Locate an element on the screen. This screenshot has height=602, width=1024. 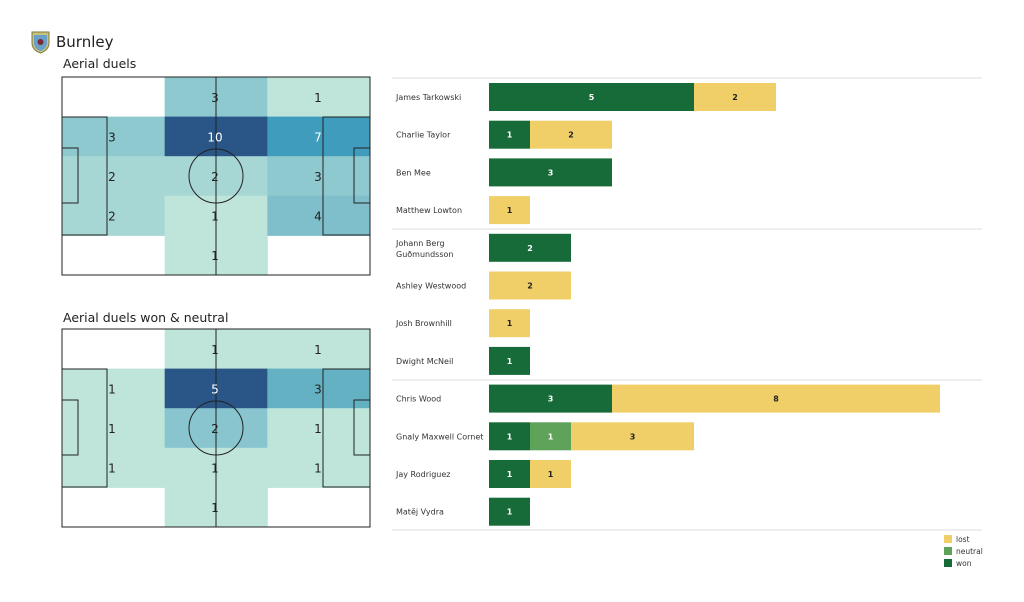
player-label: Charlie Taylor is located at coordinates (423, 135).